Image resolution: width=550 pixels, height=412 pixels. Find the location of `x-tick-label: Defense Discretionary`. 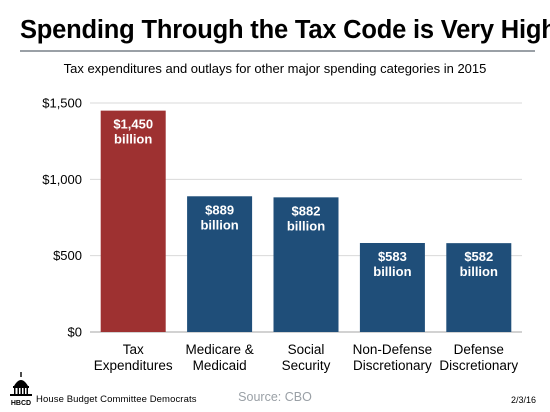

x-tick-label: Defense Discretionary is located at coordinates (478, 357).